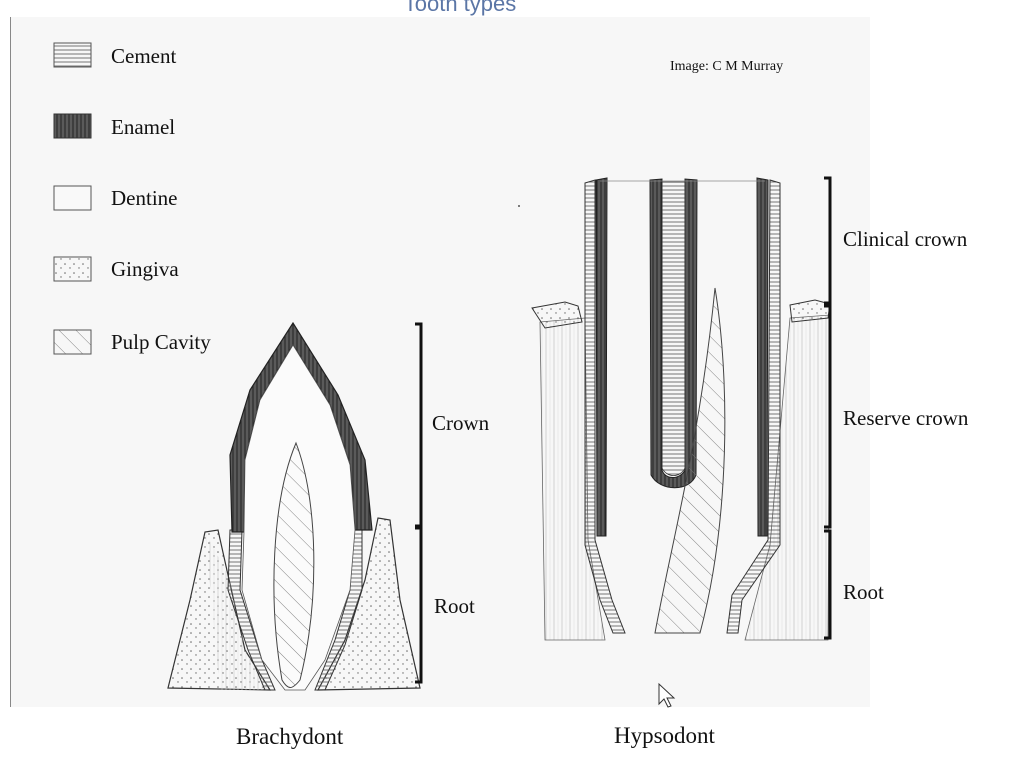  What do you see at coordinates (667, 695) in the screenshot?
I see `mouse-cursor-icon` at bounding box center [667, 695].